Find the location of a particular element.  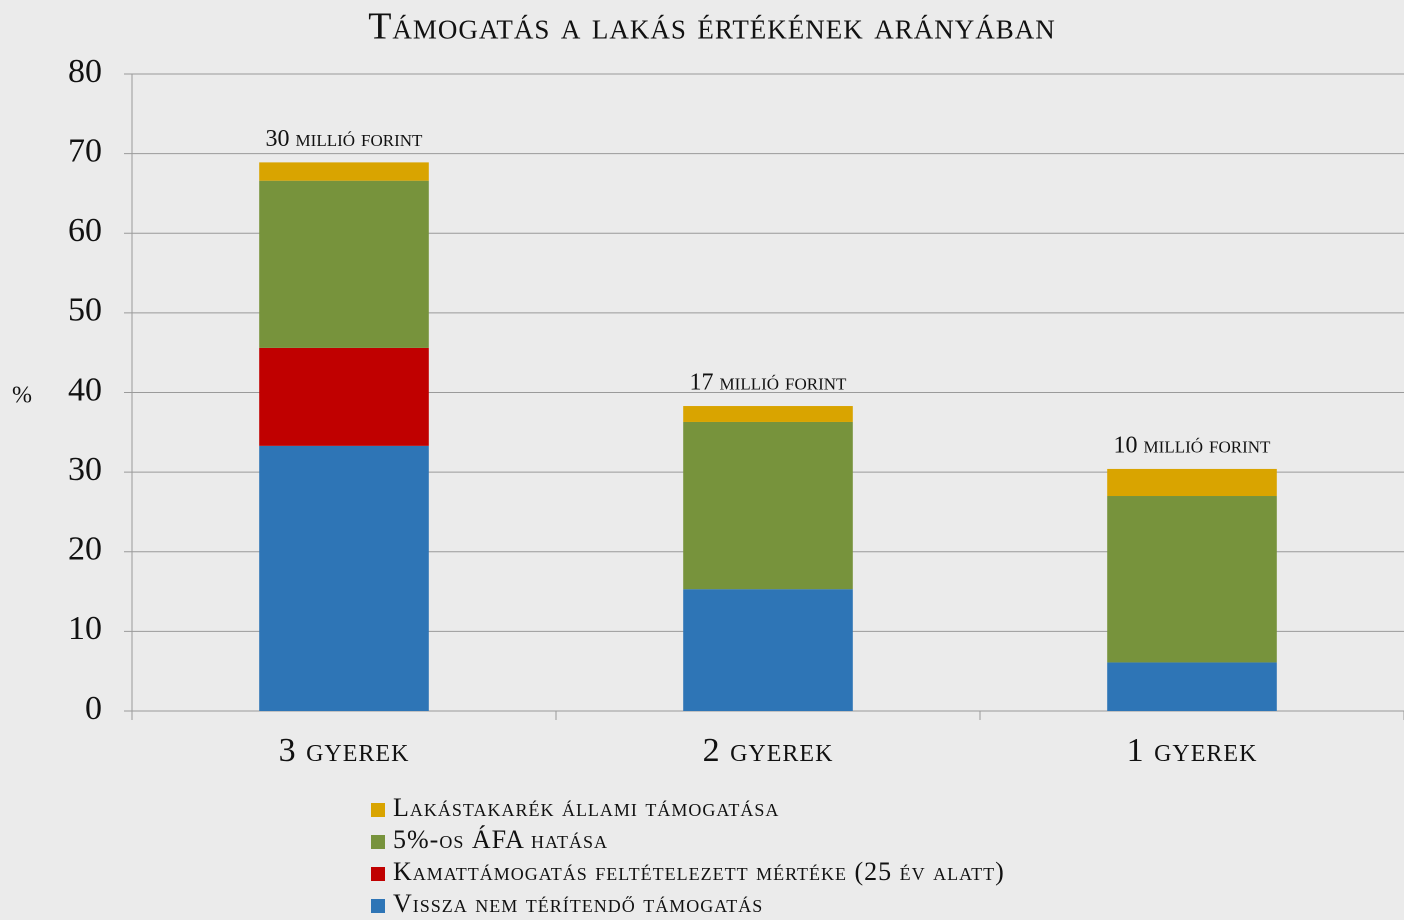

x-tick-label: 3 gyerek is located at coordinates (344, 750).